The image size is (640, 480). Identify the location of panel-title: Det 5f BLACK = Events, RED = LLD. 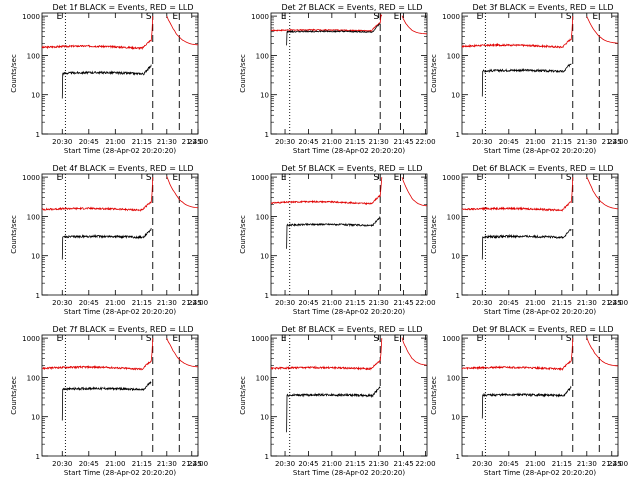
(351, 168).